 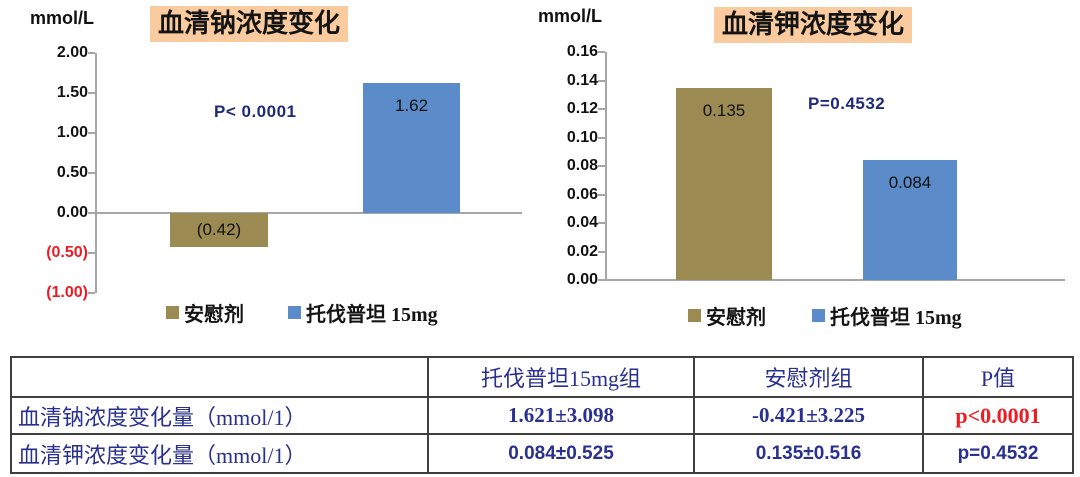 What do you see at coordinates (67, 292) in the screenshot?
I see `y-axis-tick-label: (1.00)` at bounding box center [67, 292].